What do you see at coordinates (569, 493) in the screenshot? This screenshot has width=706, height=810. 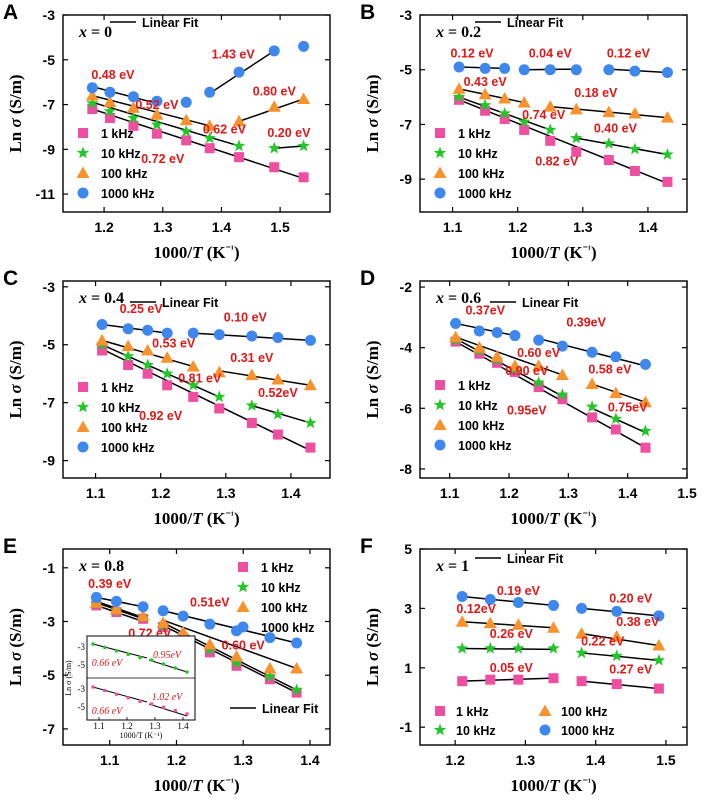 I see `x-tick-label: 1.3` at bounding box center [569, 493].